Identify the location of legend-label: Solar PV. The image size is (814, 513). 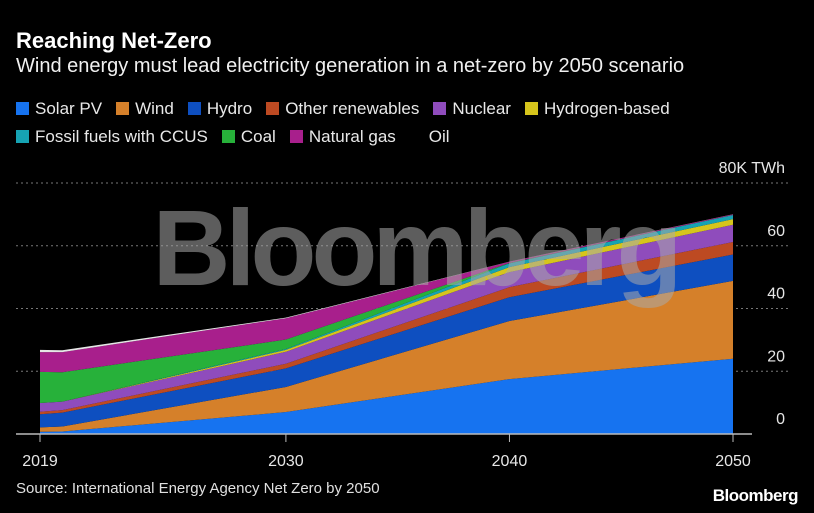
(69, 108).